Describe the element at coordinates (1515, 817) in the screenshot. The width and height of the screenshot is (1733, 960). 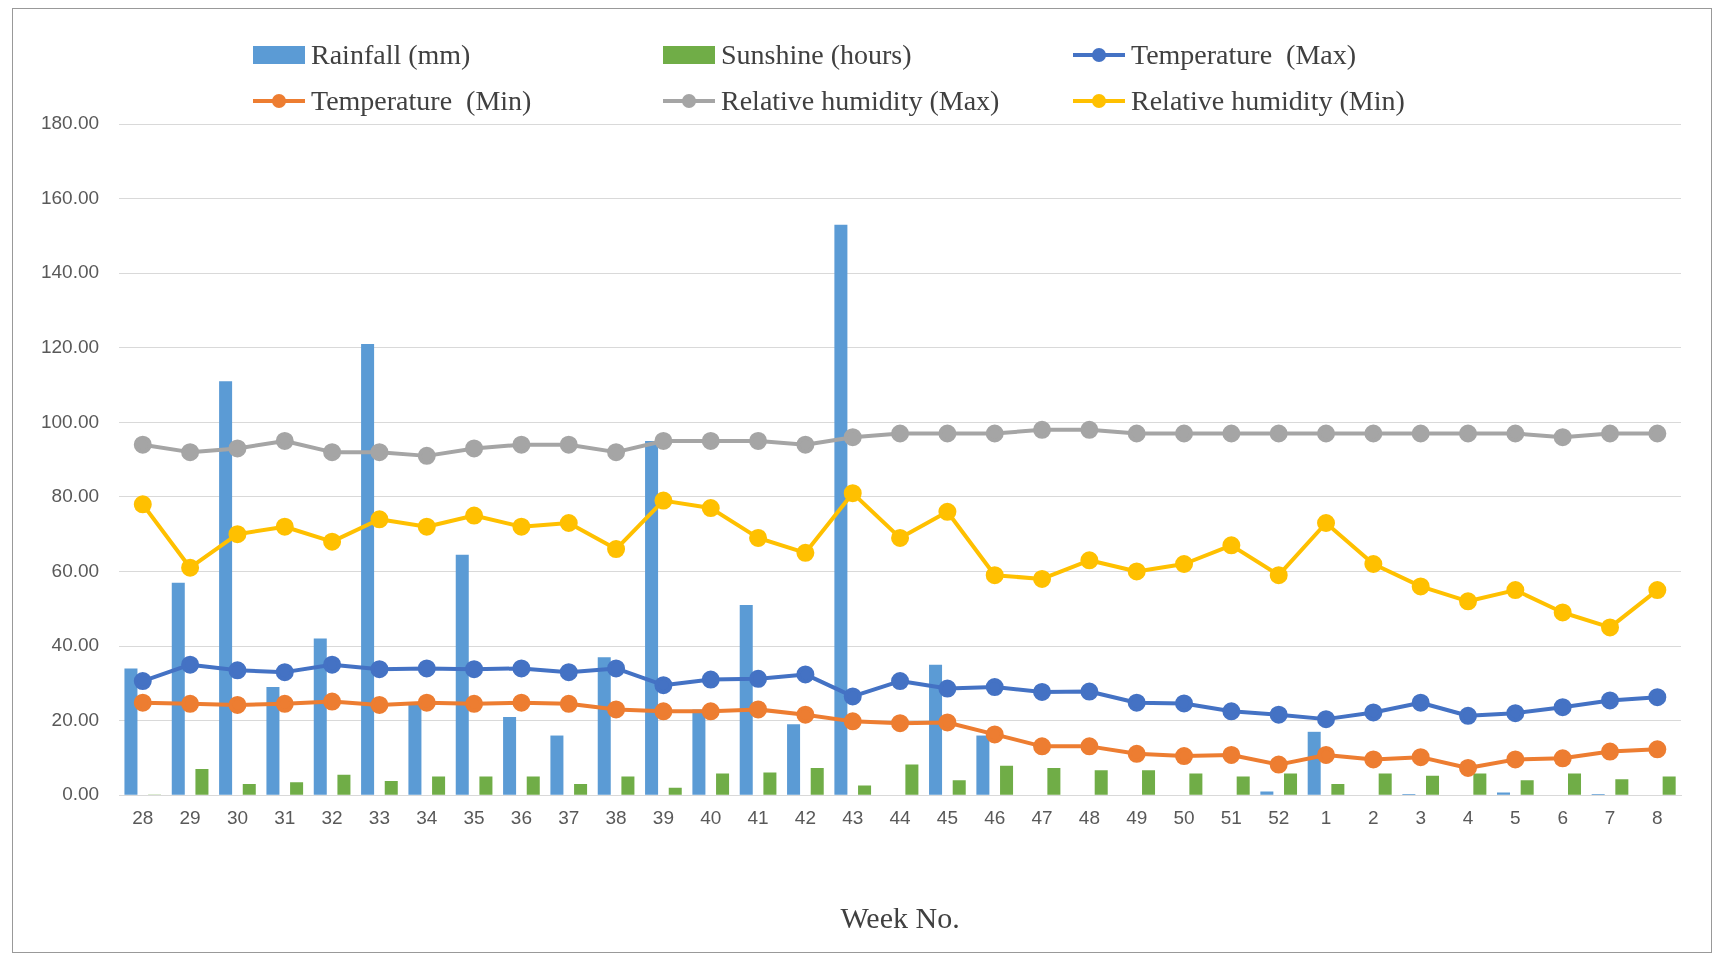
I see `x-tick-label: 5` at that location.